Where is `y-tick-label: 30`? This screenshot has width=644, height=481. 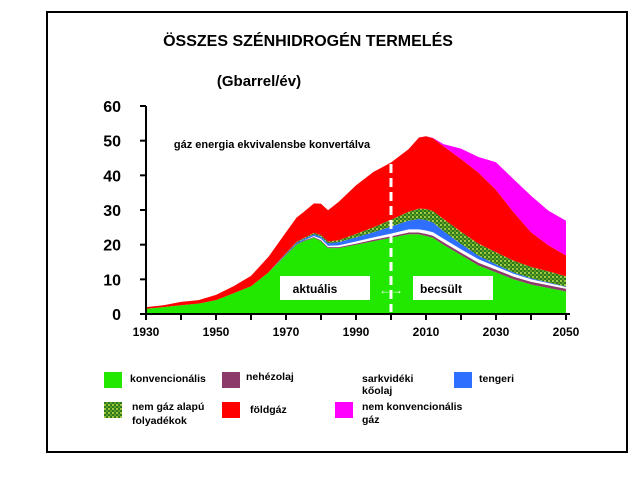
y-tick-label: 30 is located at coordinates (112, 211).